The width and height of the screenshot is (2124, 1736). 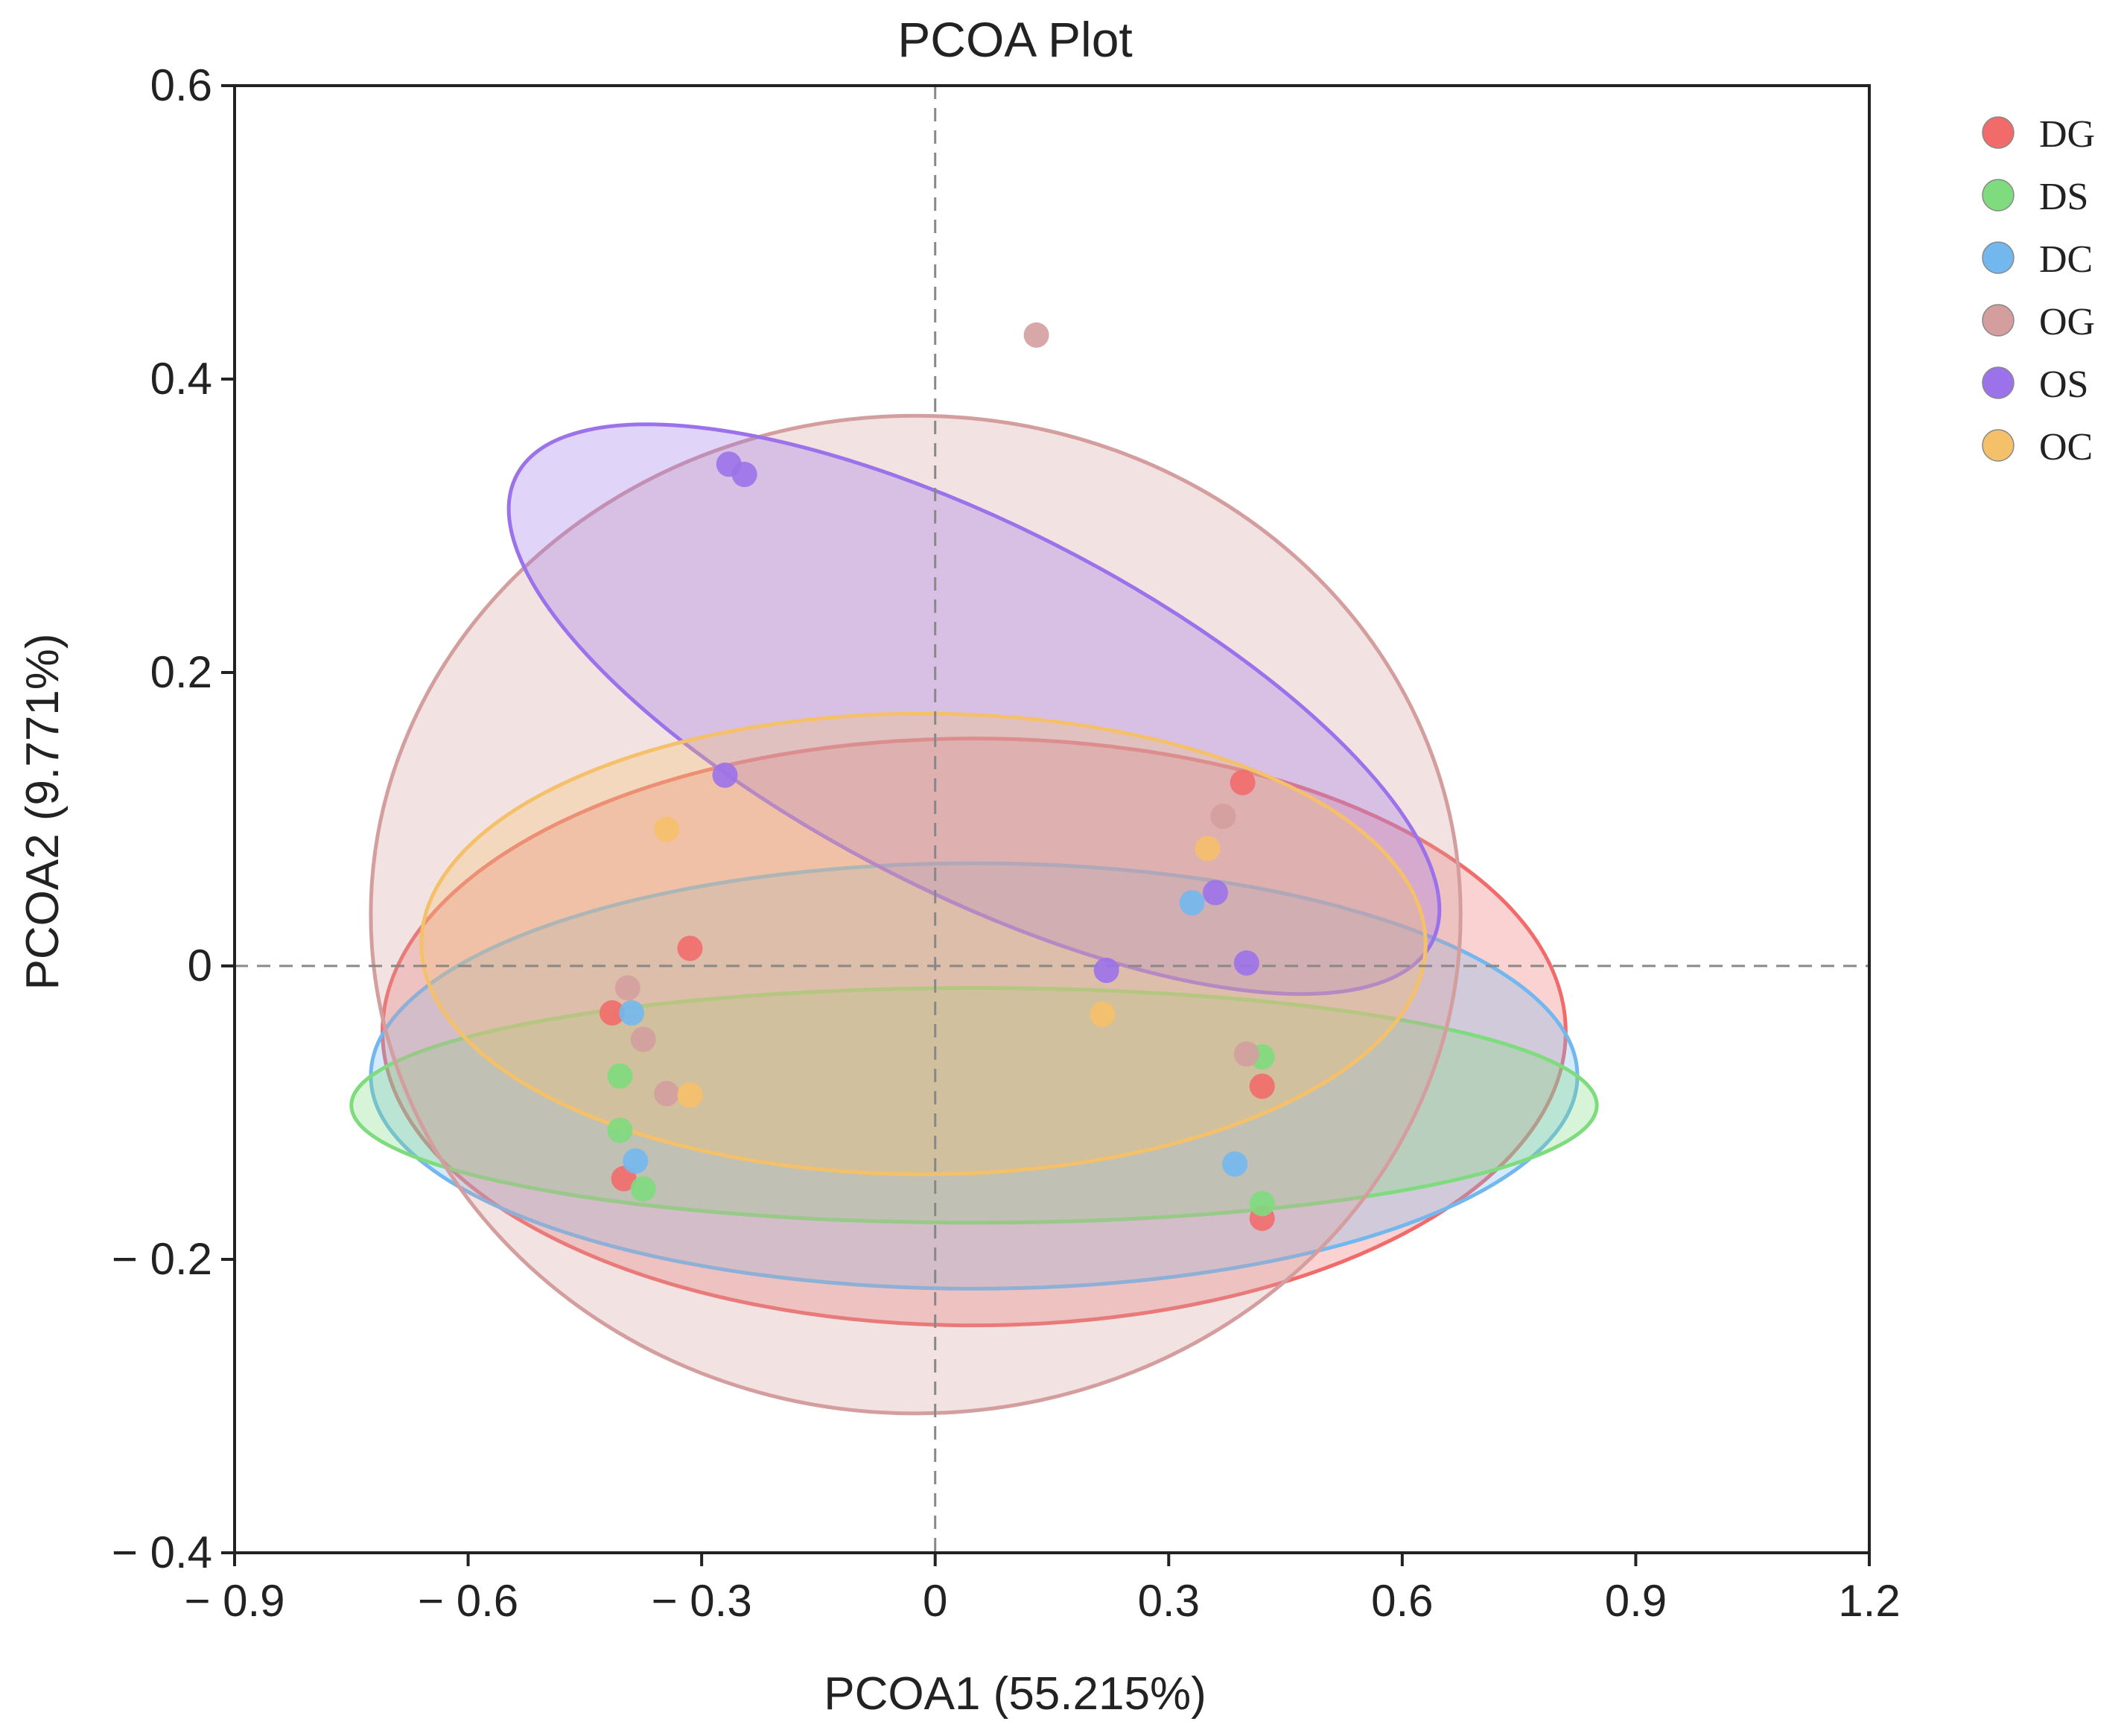 What do you see at coordinates (200, 966) in the screenshot?
I see `y-tick-label: 0` at bounding box center [200, 966].